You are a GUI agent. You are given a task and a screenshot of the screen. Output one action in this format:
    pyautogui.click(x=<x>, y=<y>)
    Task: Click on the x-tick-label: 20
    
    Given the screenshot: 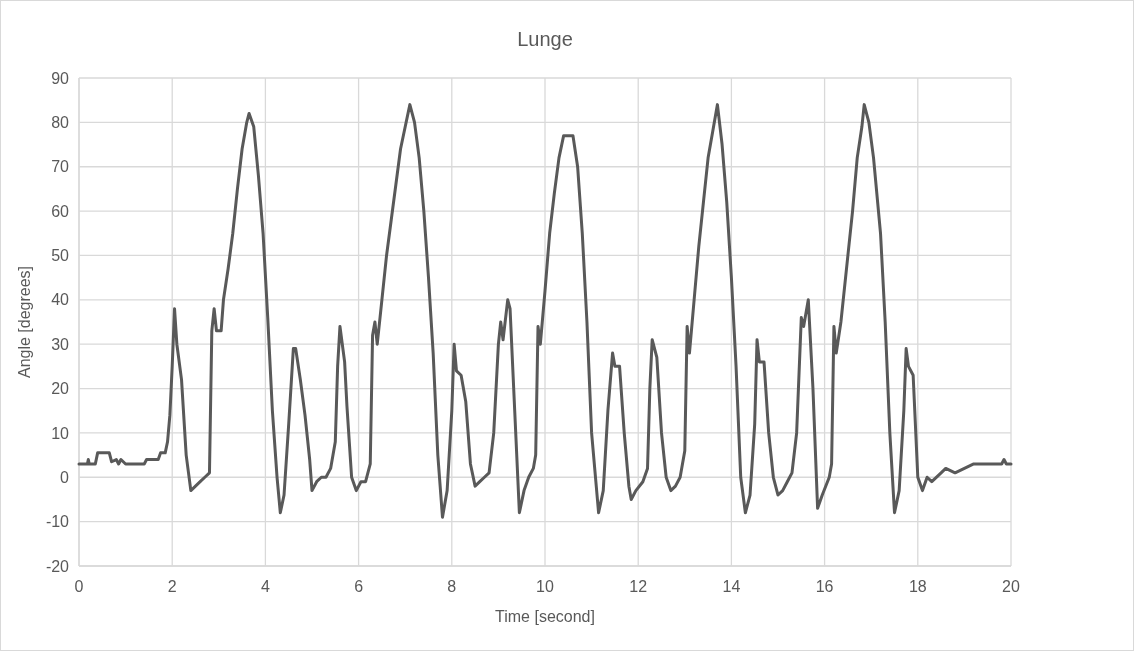 What is the action you would take?
    pyautogui.click(x=1011, y=586)
    